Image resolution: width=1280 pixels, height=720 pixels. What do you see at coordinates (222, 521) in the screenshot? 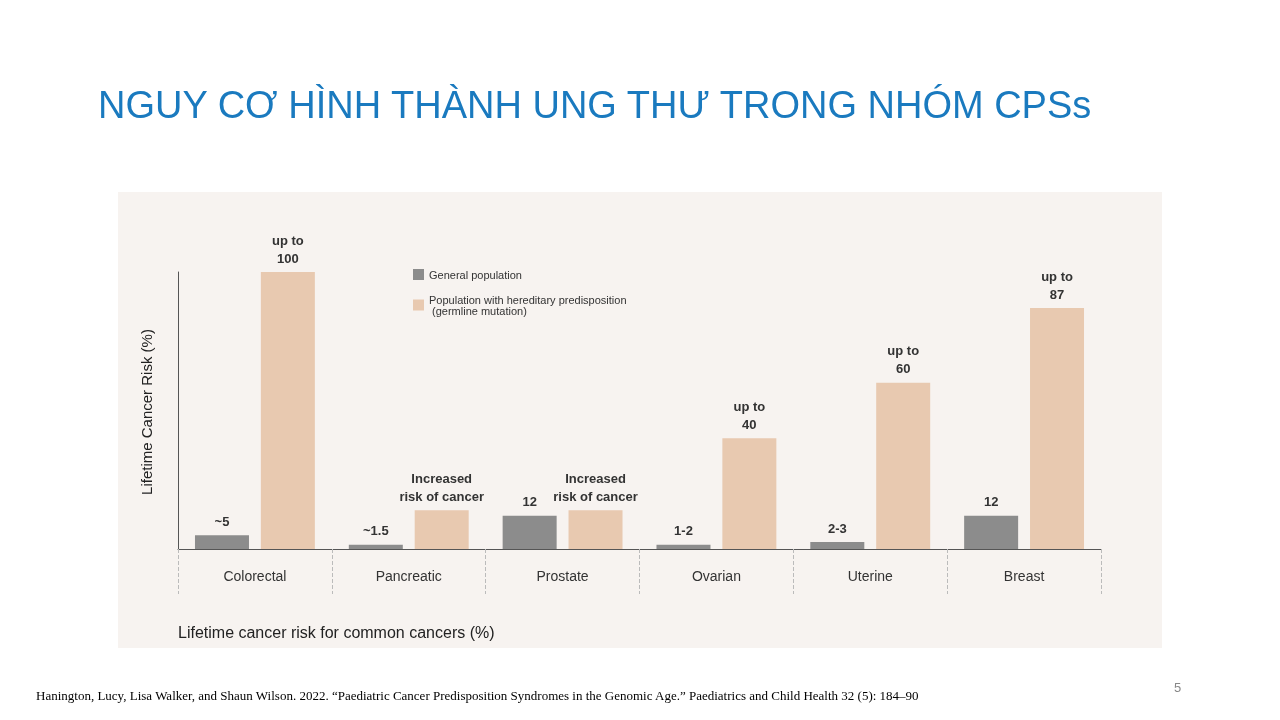
I see `data-label: ~5` at bounding box center [222, 521].